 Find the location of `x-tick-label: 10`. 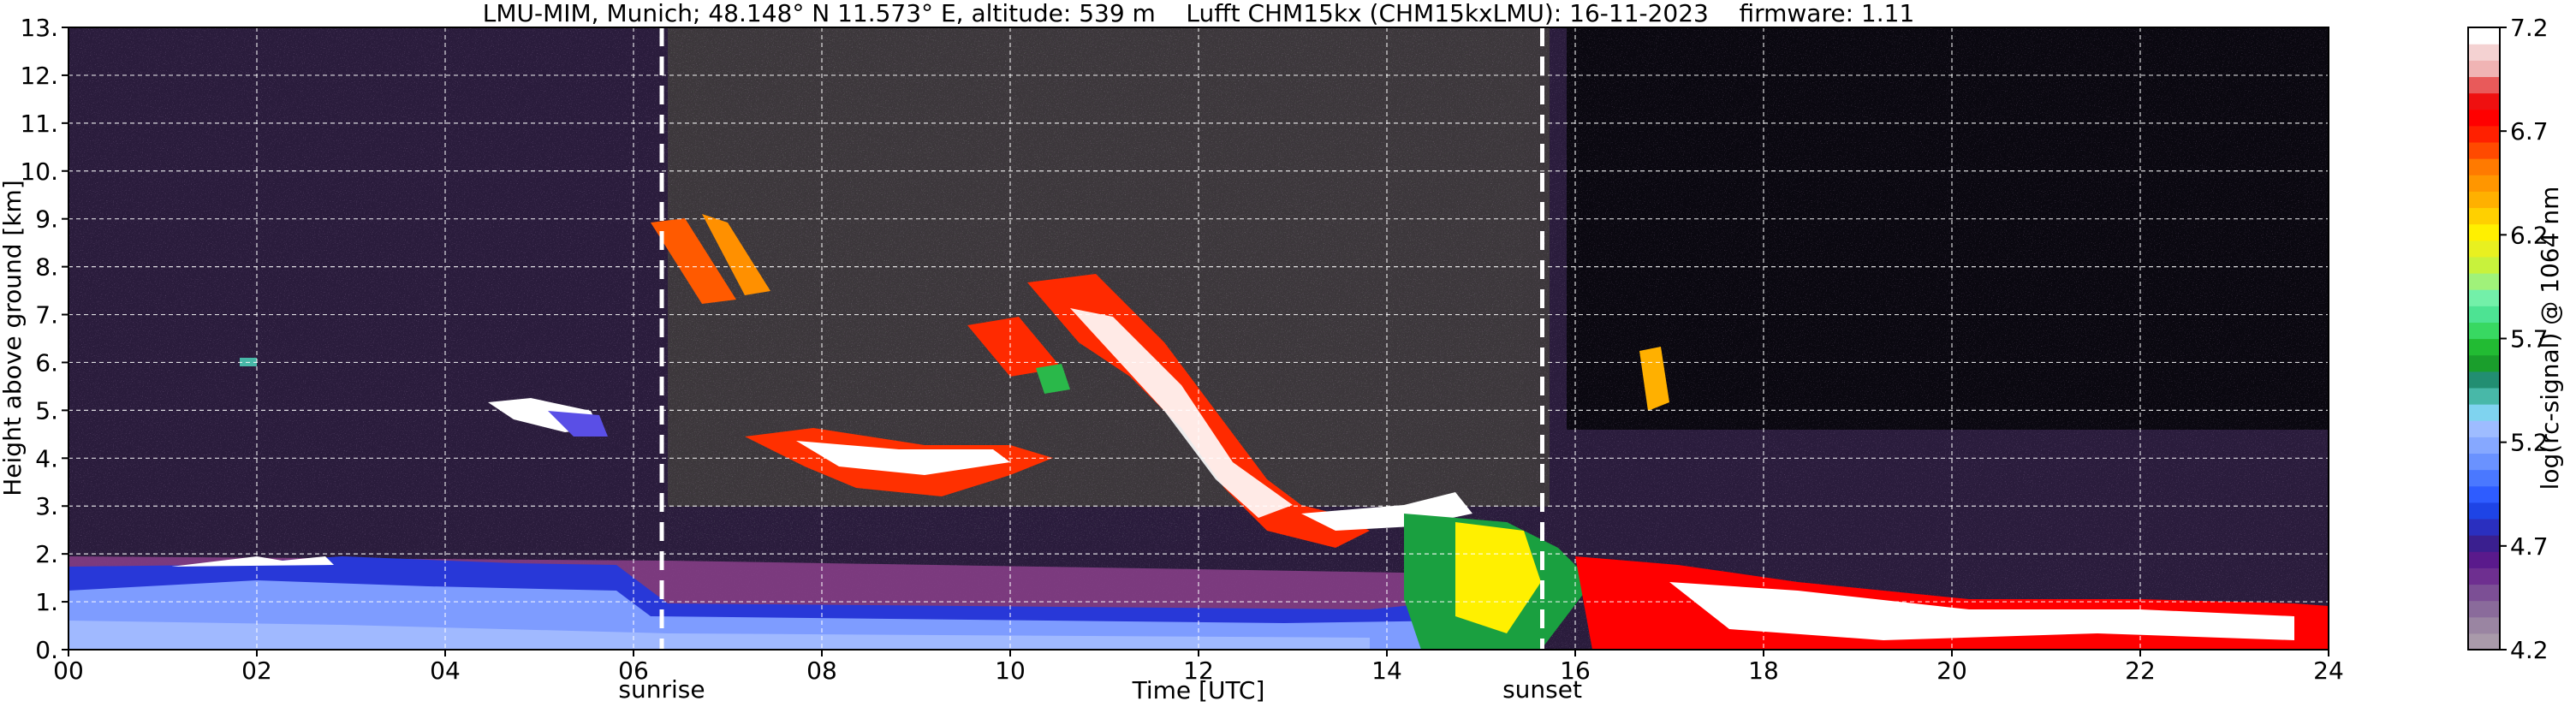

x-tick-label: 10 is located at coordinates (1010, 670).